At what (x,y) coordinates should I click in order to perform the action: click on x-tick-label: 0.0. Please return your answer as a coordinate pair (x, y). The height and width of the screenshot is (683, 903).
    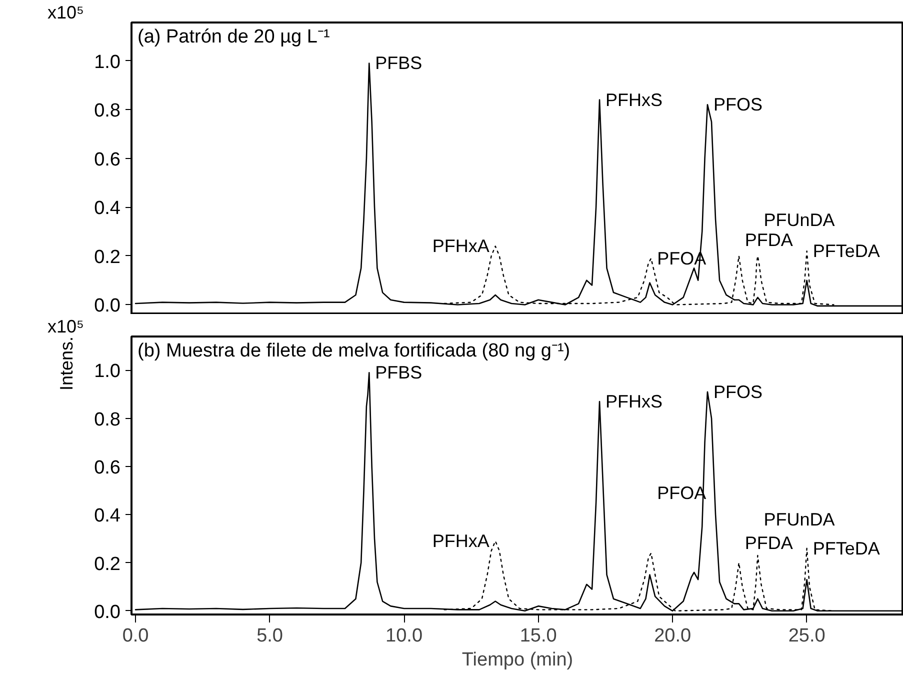
    Looking at the image, I should click on (135, 636).